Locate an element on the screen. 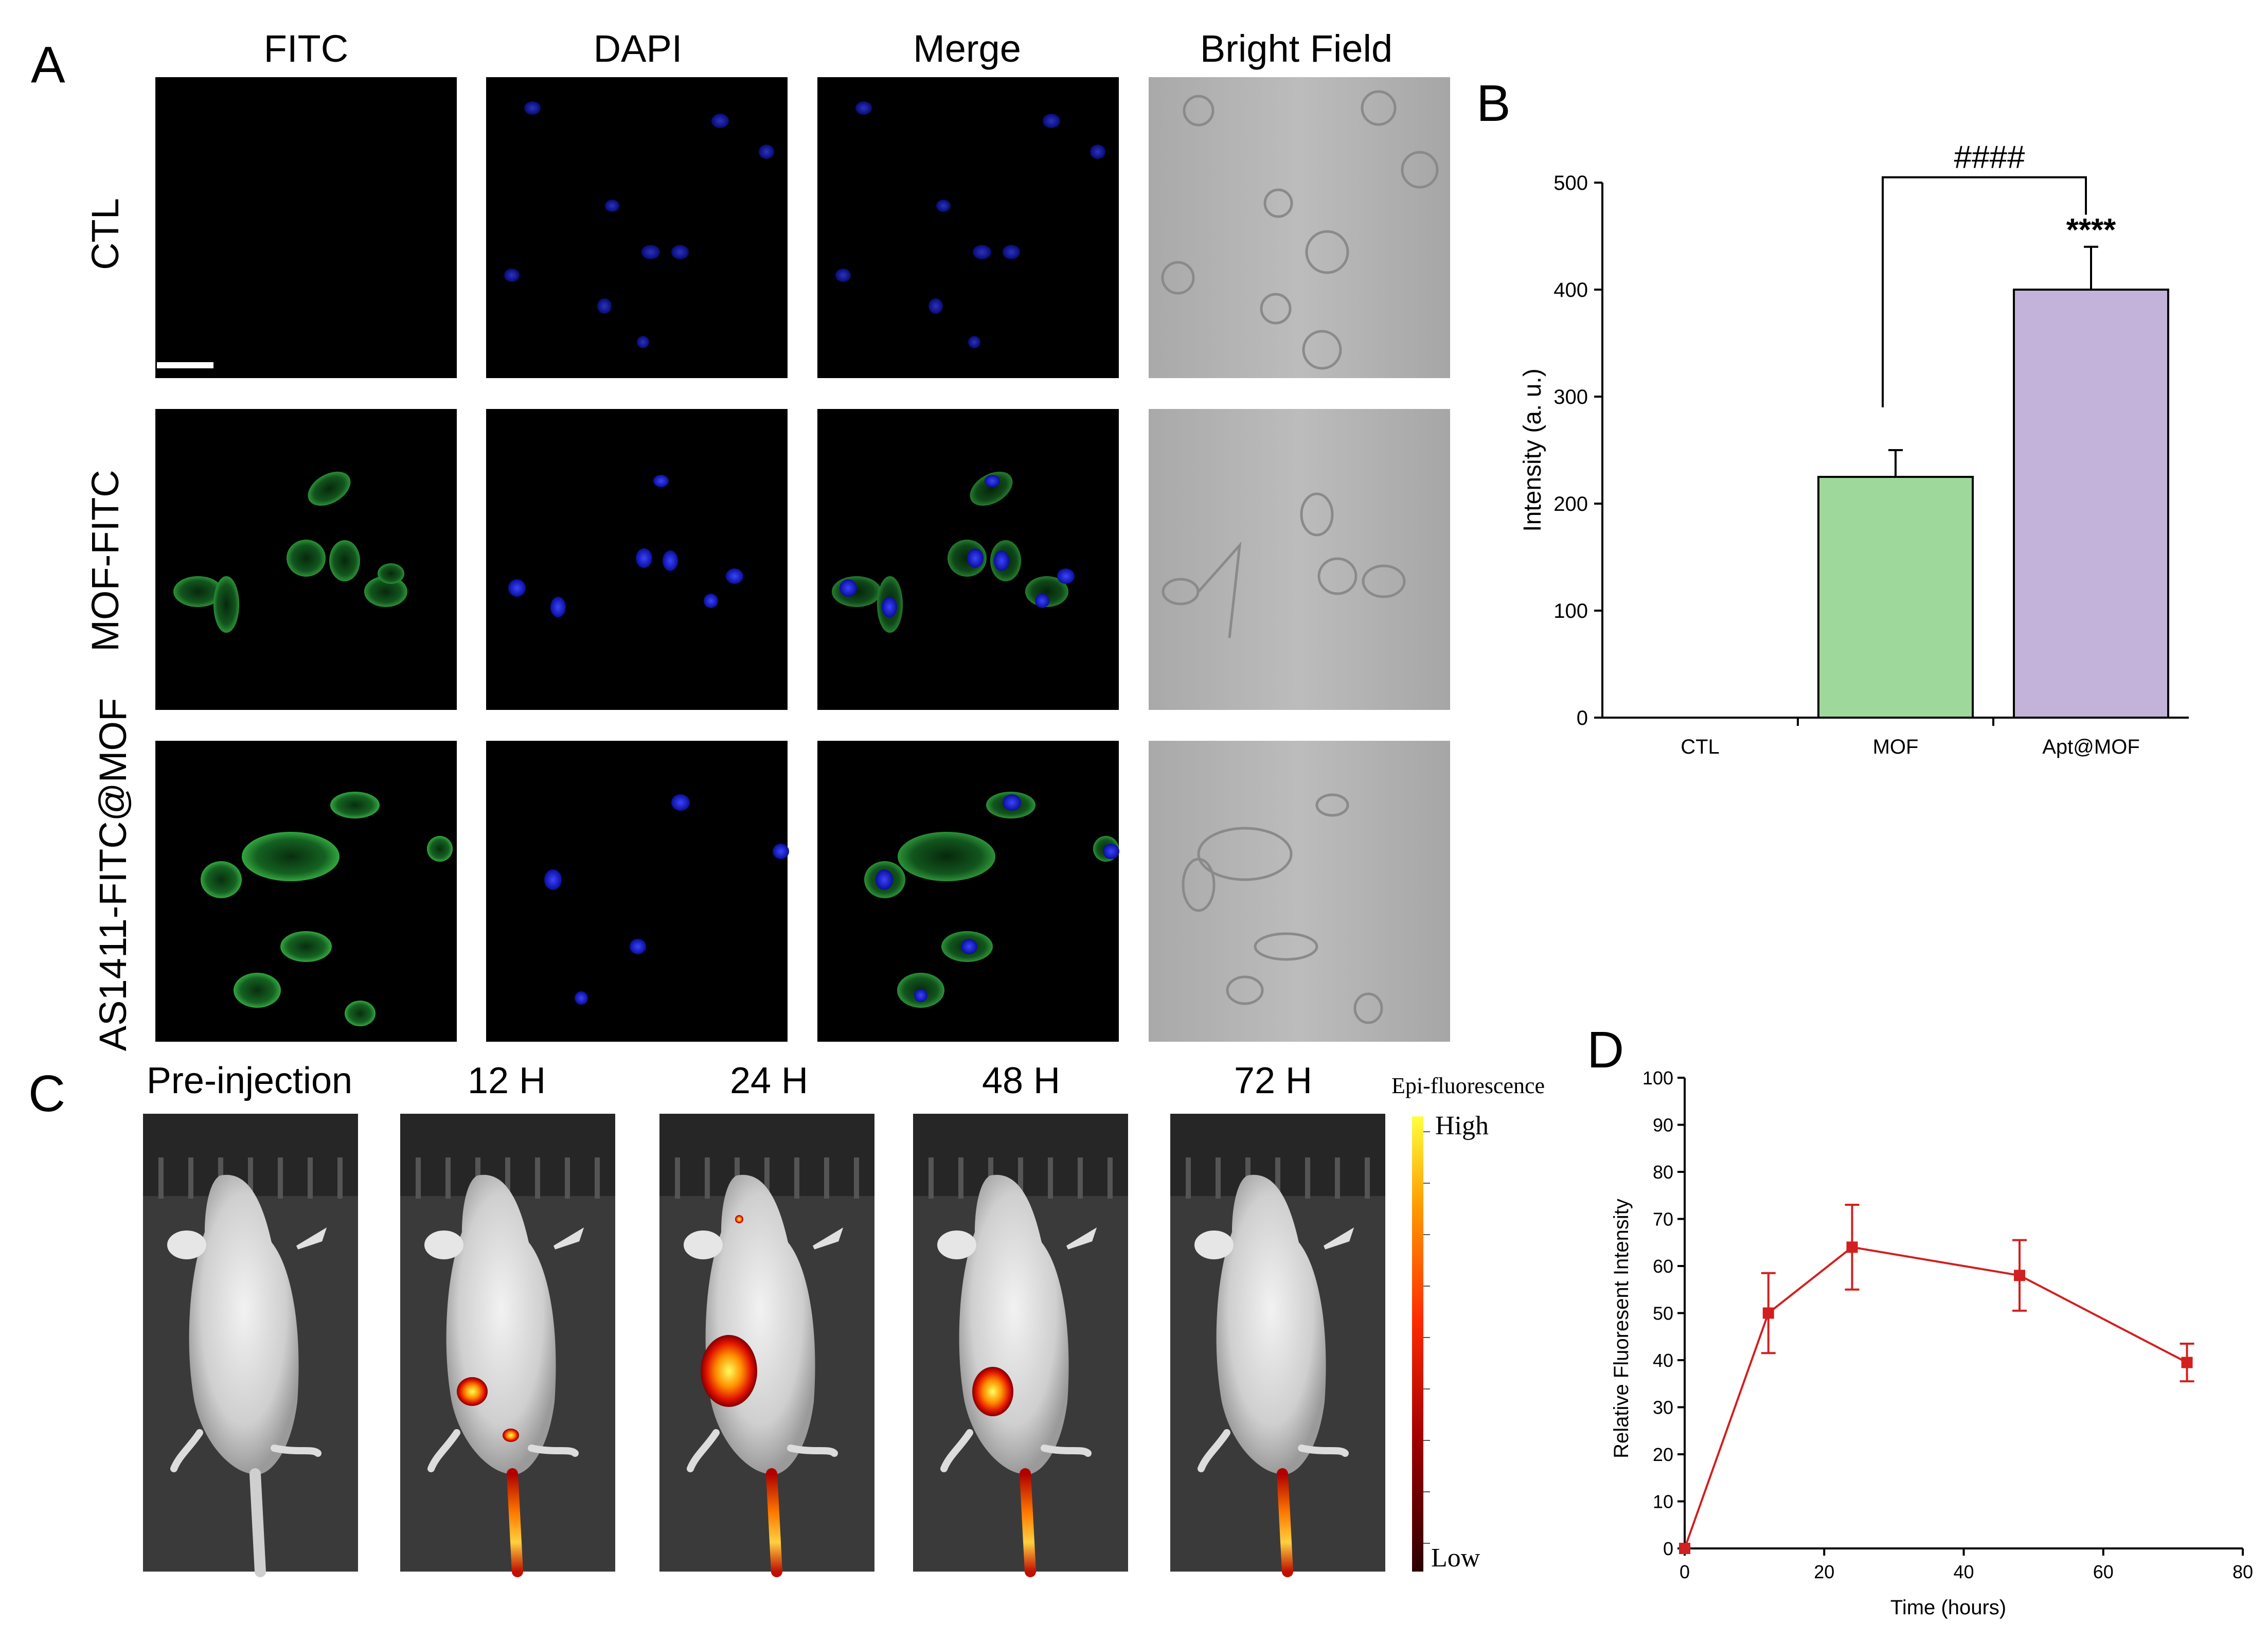 The width and height of the screenshot is (2268, 1640). y-tick-label-6: 60 is located at coordinates (1663, 1266).